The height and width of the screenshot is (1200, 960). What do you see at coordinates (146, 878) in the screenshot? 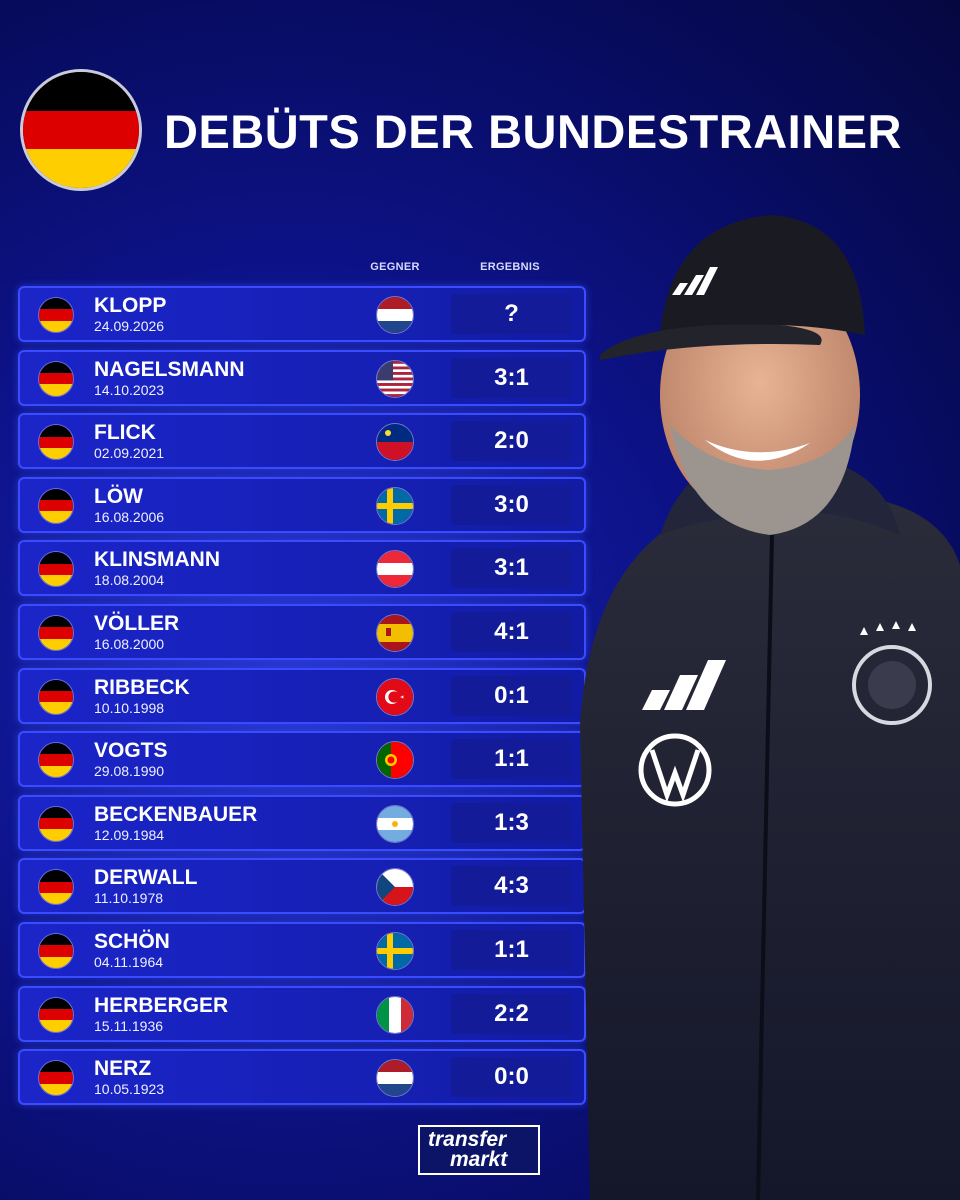
I see `coach-name: DERWALL` at bounding box center [146, 878].